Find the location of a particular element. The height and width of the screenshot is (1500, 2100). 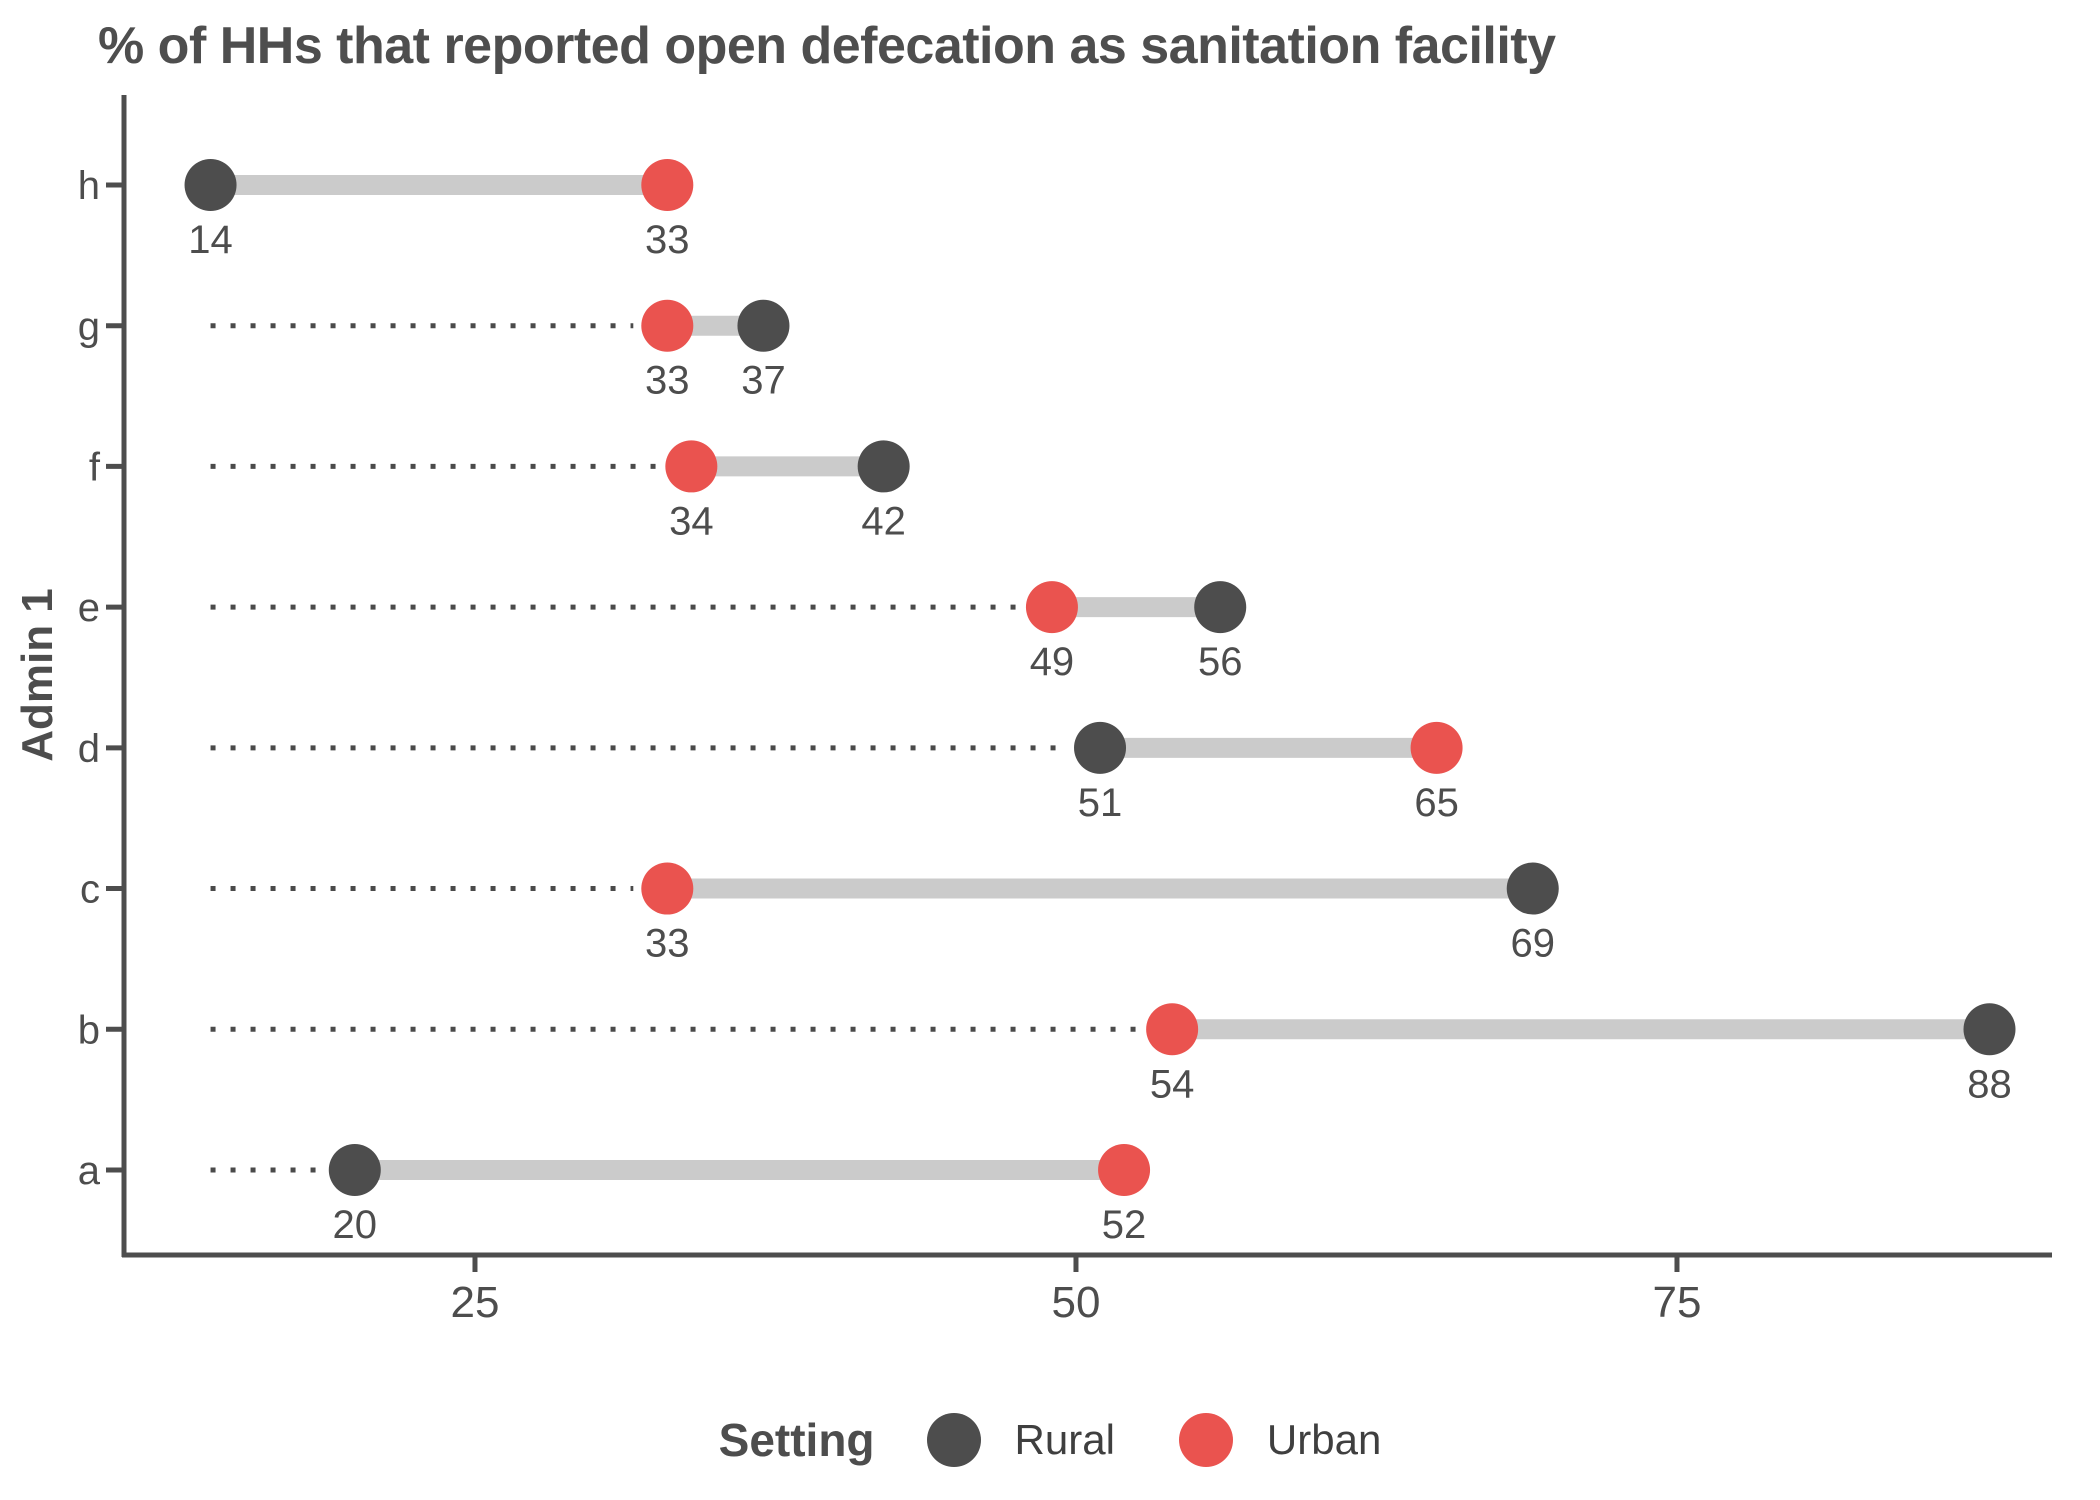

urban-value-label: 65 is located at coordinates (1436, 803).